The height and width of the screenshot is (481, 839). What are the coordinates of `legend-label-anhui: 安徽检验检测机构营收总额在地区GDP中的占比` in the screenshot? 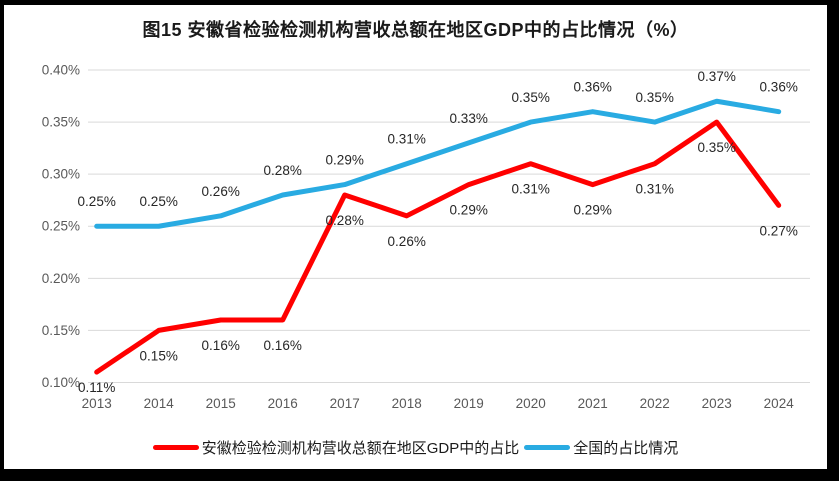 It's located at (360, 448).